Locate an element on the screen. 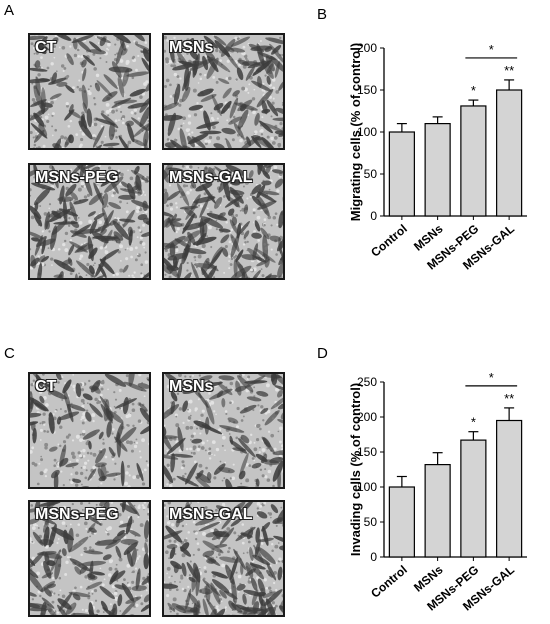 The width and height of the screenshot is (550, 624). micrograph-a-msns-peg: MSNs-PEG is located at coordinates (89, 221).